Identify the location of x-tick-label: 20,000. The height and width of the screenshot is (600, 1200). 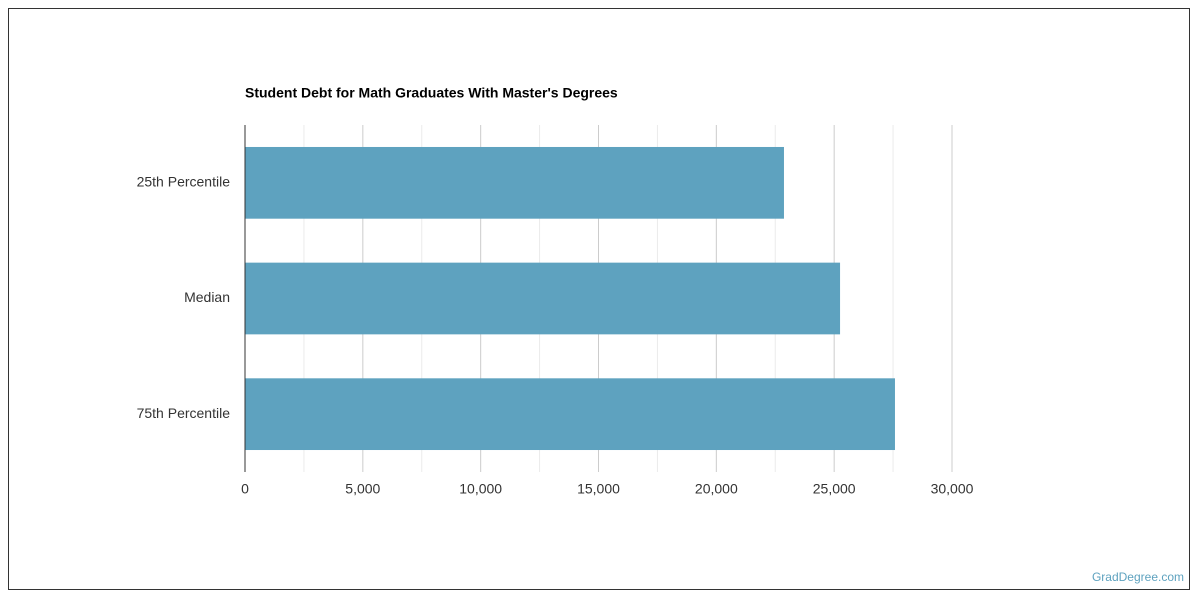
(716, 489).